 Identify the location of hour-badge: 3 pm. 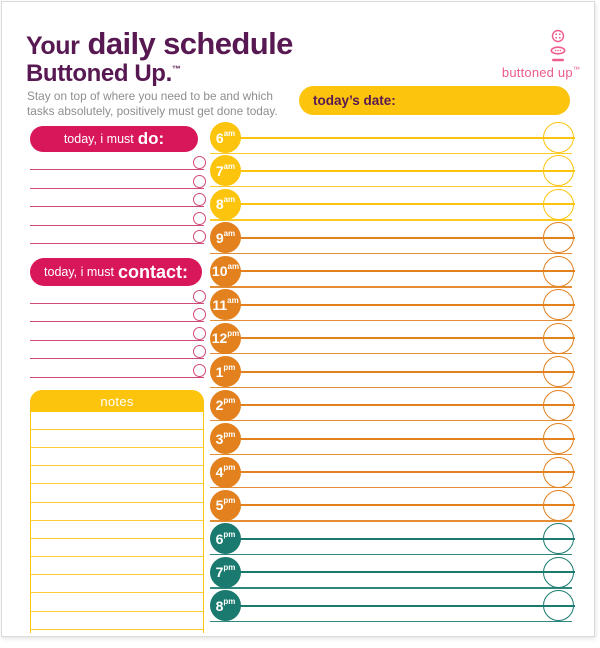
(225, 439).